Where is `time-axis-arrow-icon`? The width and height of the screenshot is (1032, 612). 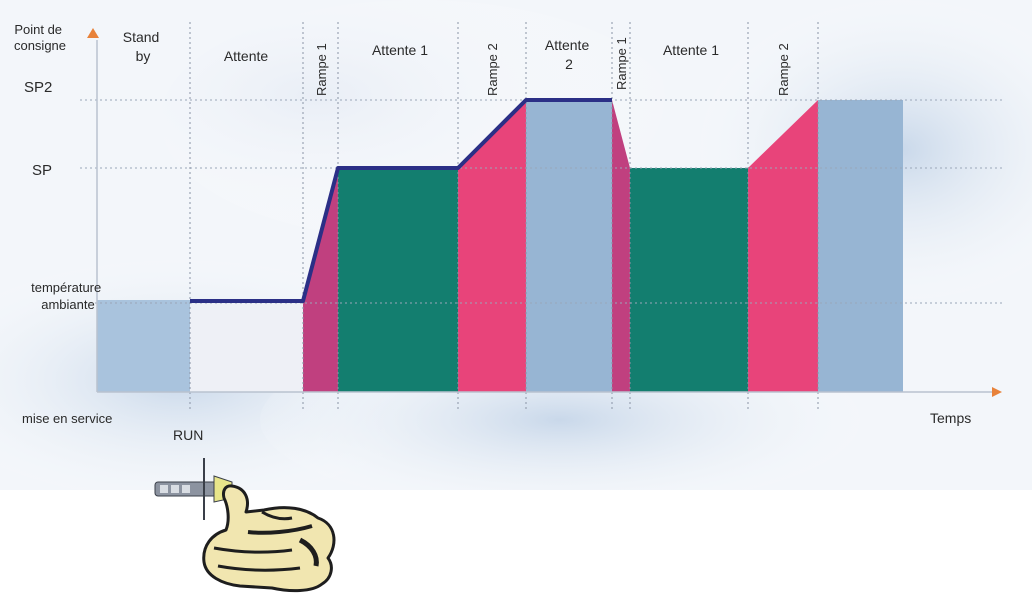
time-axis-arrow-icon is located at coordinates (997, 392).